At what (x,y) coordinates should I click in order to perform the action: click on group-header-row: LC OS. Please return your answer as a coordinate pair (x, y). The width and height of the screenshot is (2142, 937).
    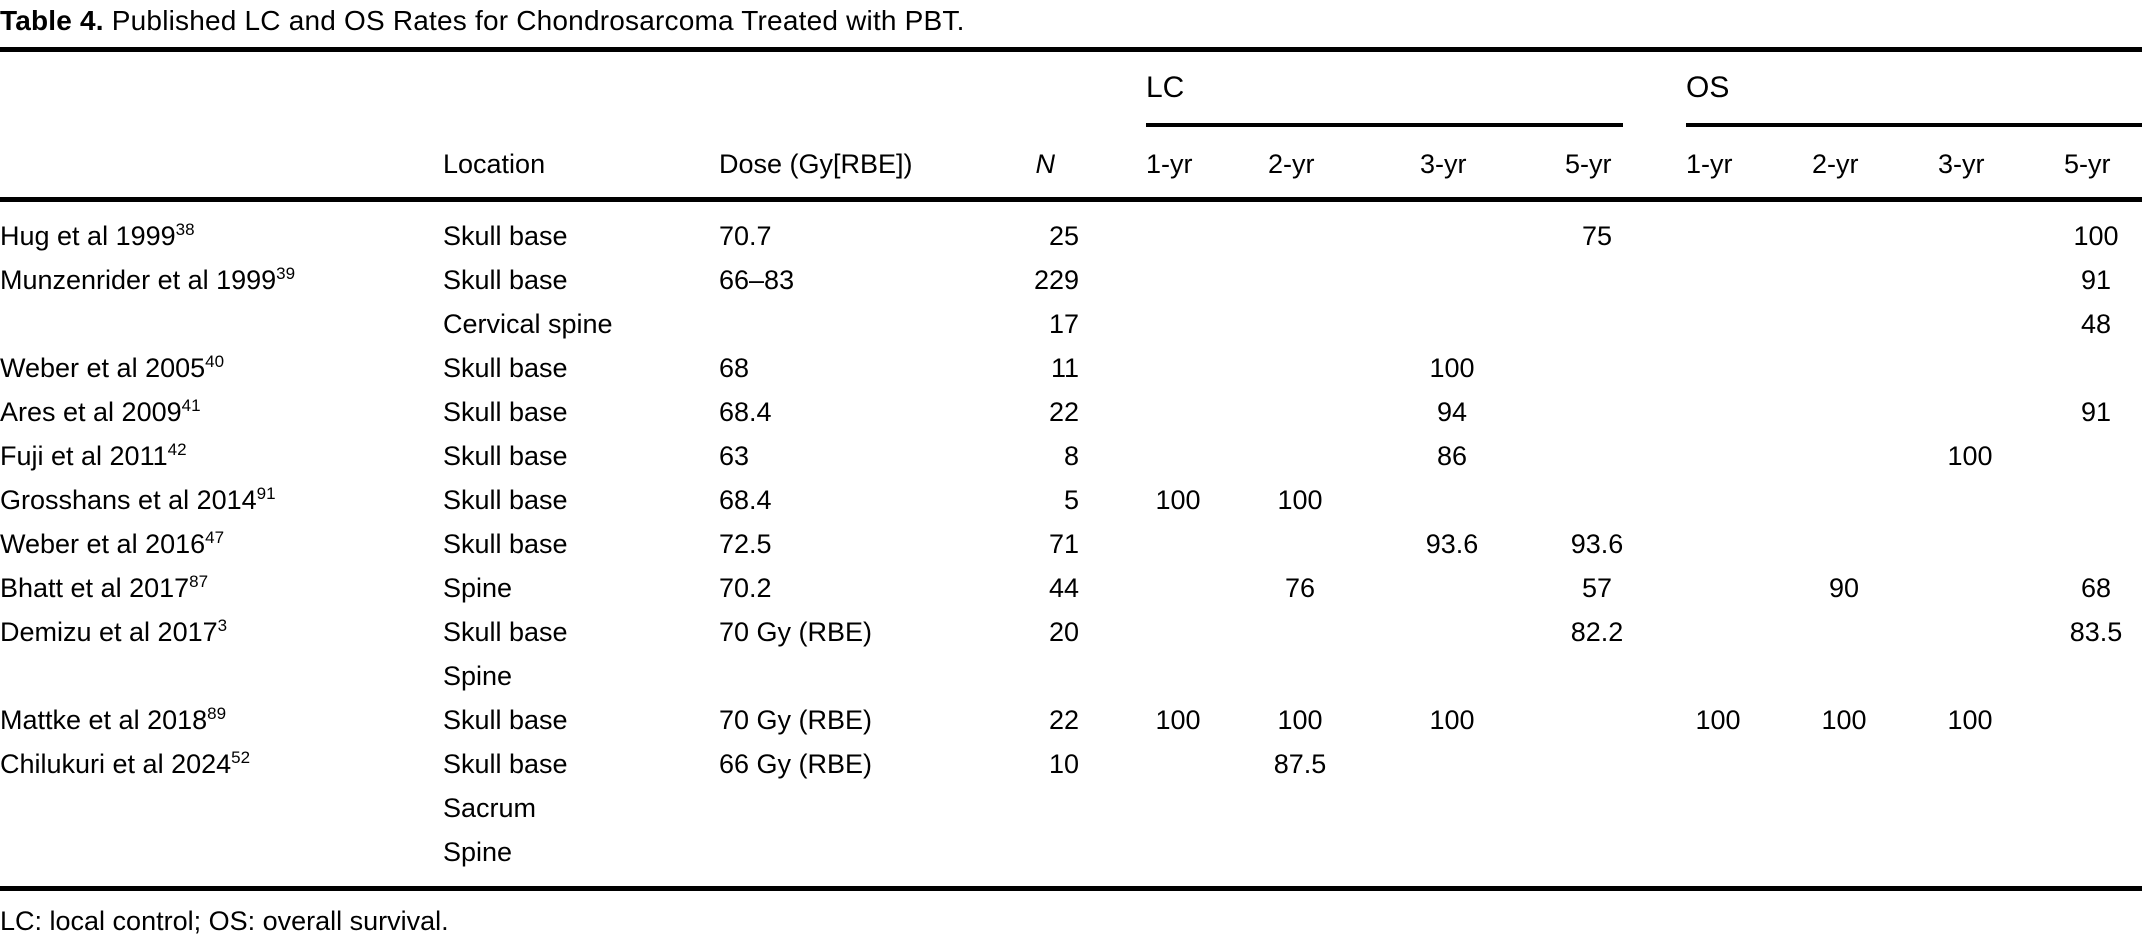
    Looking at the image, I should click on (1071, 89).